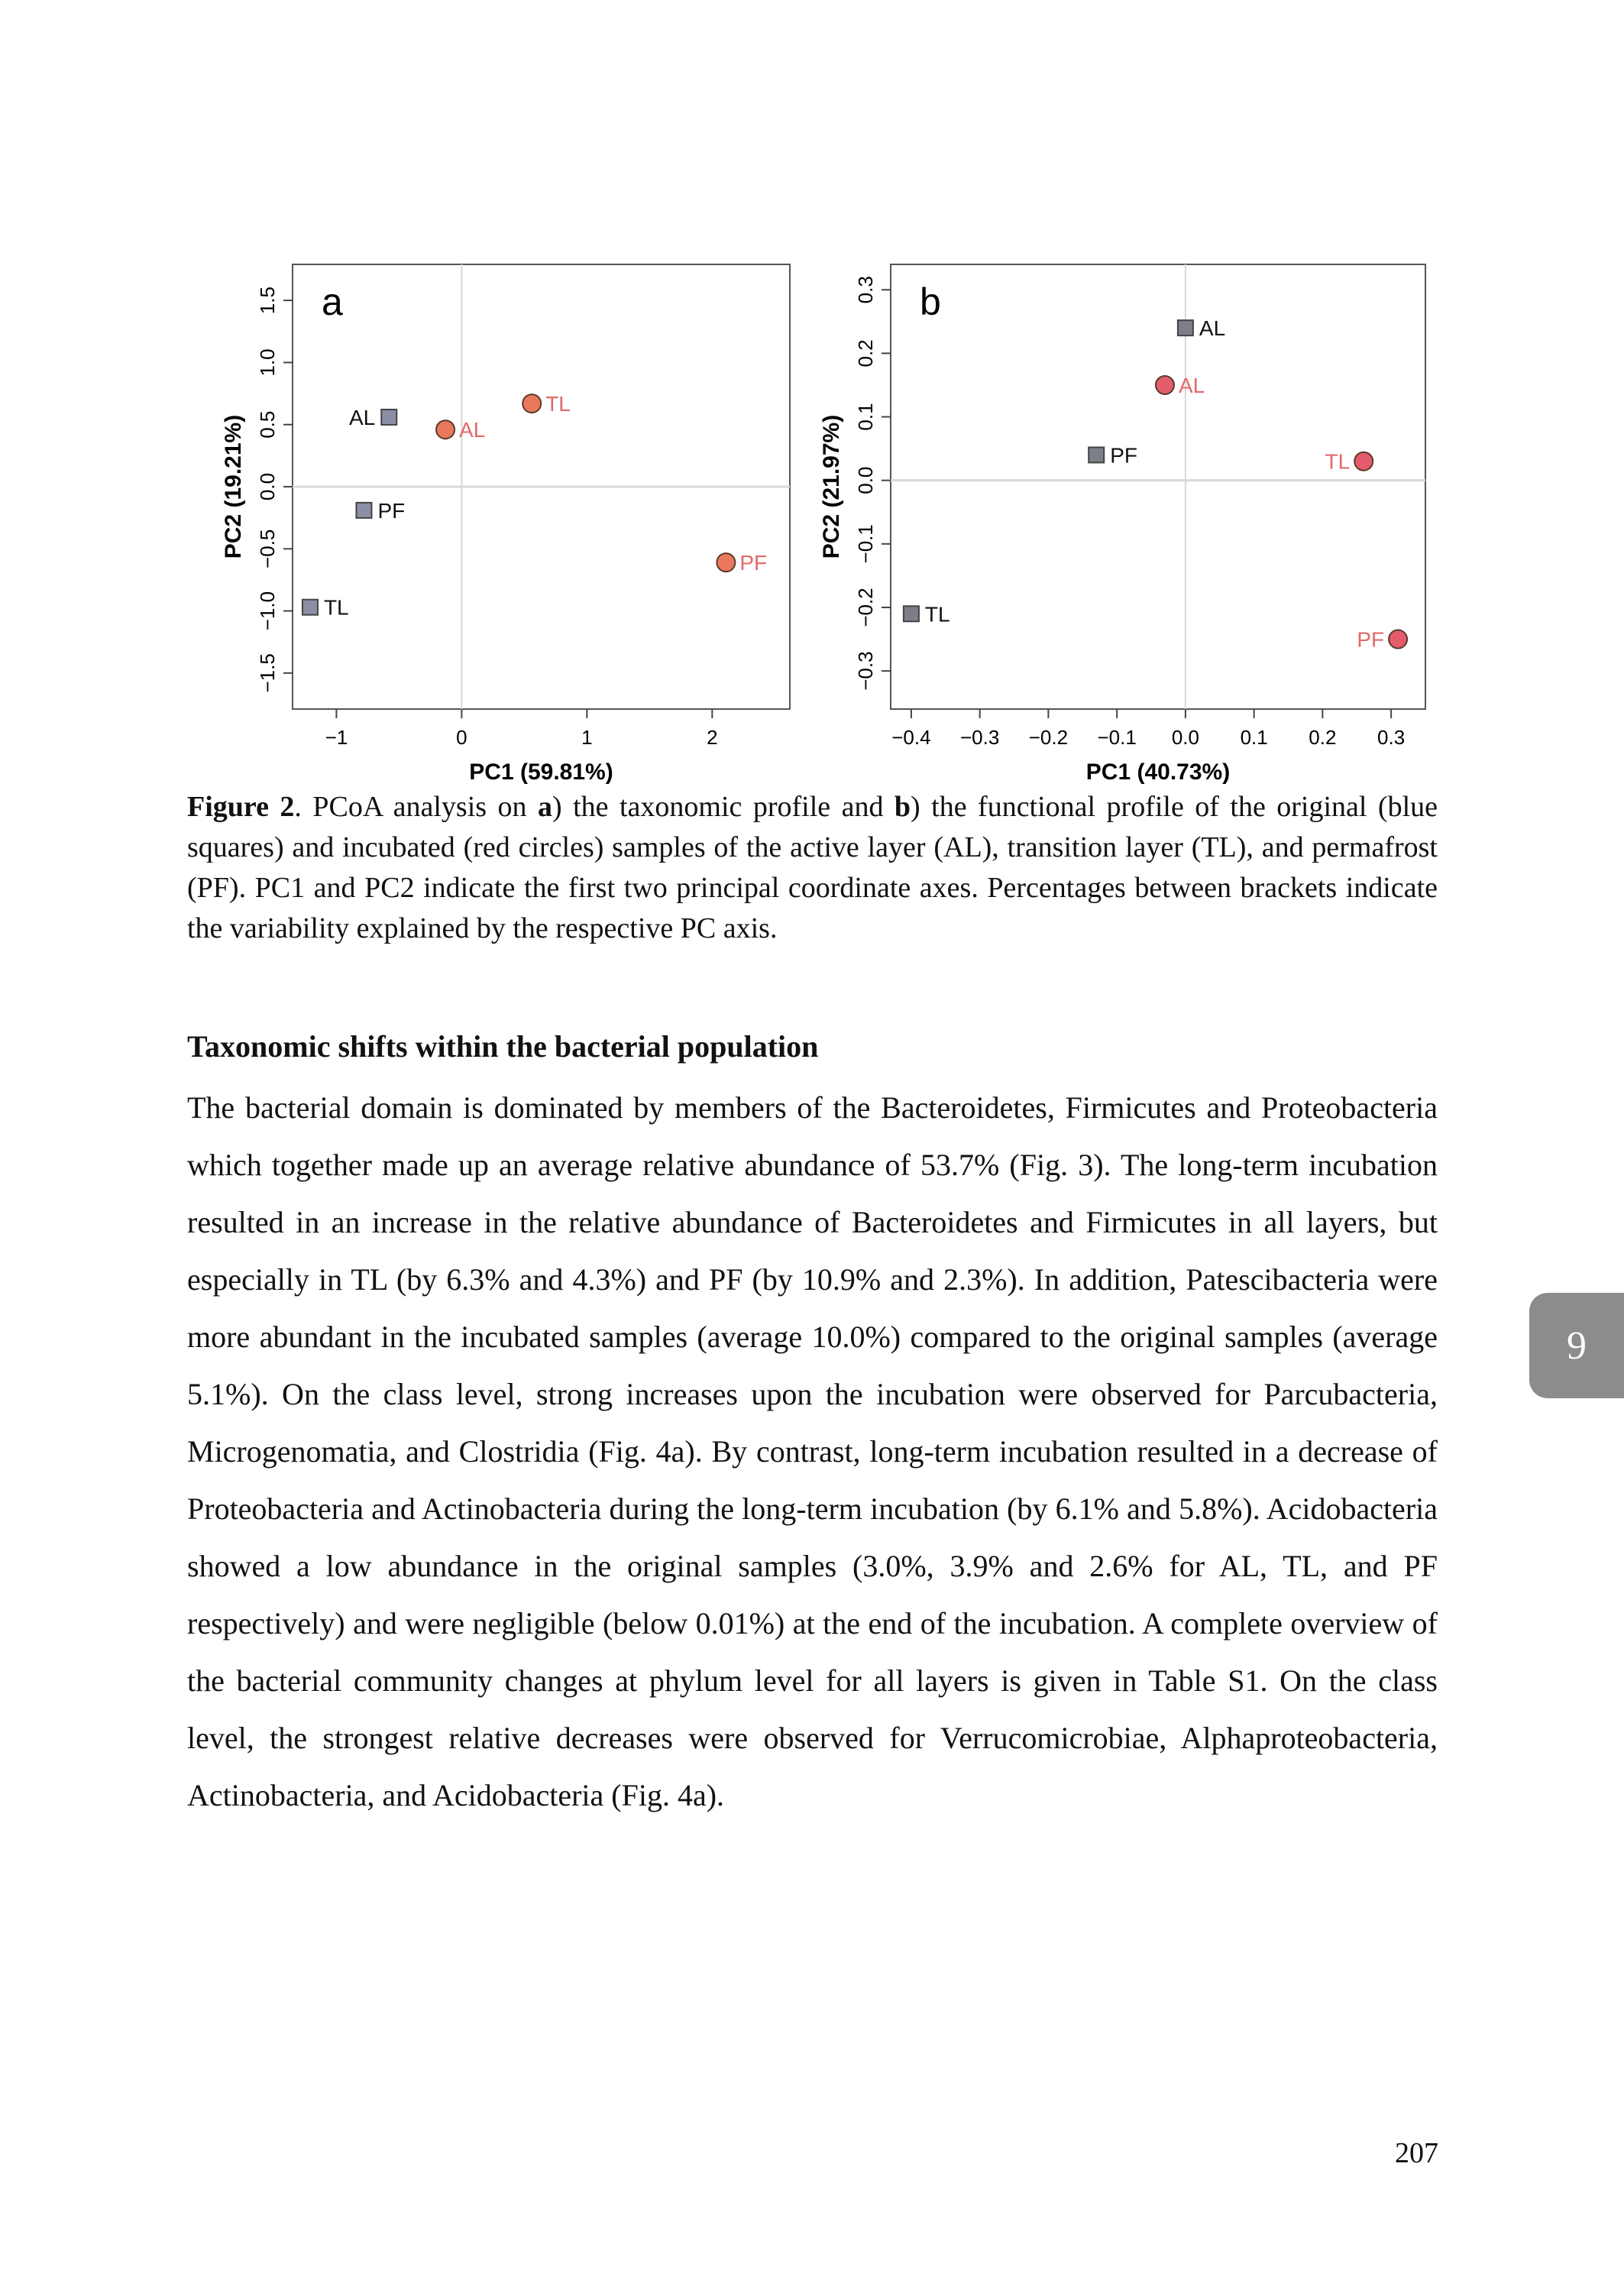  Describe the element at coordinates (979, 737) in the screenshot. I see `x-tick-label: −0.3` at that location.